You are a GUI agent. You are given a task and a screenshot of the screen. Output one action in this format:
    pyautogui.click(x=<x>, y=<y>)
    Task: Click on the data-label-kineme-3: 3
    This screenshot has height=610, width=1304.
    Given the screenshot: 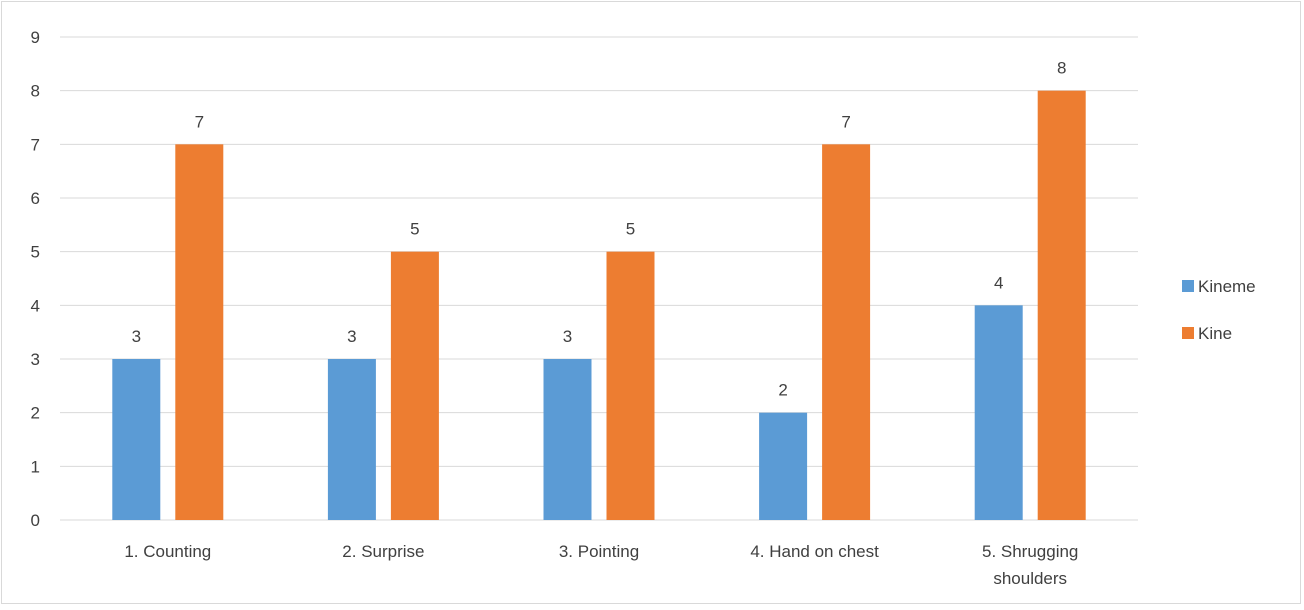 What is the action you would take?
    pyautogui.click(x=567, y=336)
    